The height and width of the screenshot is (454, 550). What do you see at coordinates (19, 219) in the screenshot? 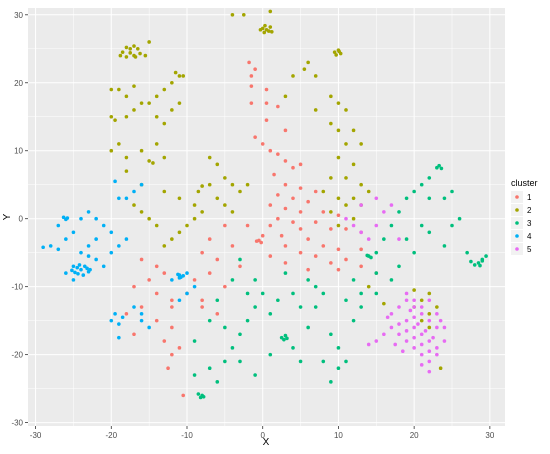
I see `y-axis-ticks: -30 -20 -10 0 10 20 30` at bounding box center [19, 219].